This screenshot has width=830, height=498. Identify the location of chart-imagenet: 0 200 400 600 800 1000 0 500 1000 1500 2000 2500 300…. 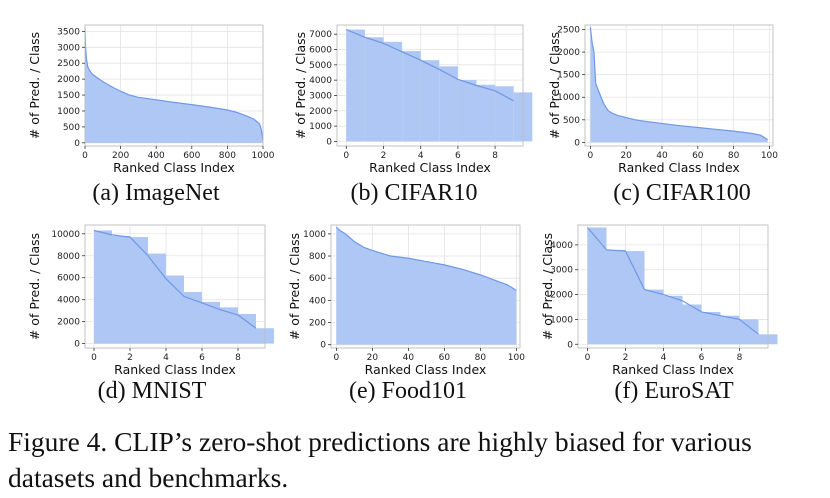
(151, 99).